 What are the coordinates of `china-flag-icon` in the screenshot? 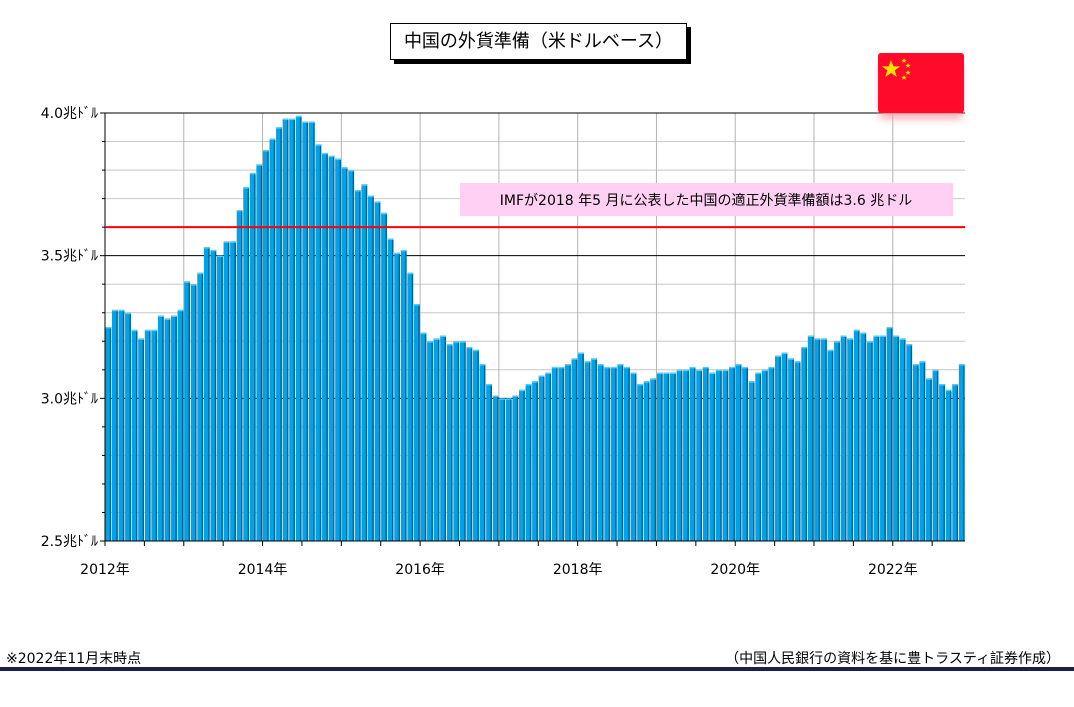 It's located at (921, 83).